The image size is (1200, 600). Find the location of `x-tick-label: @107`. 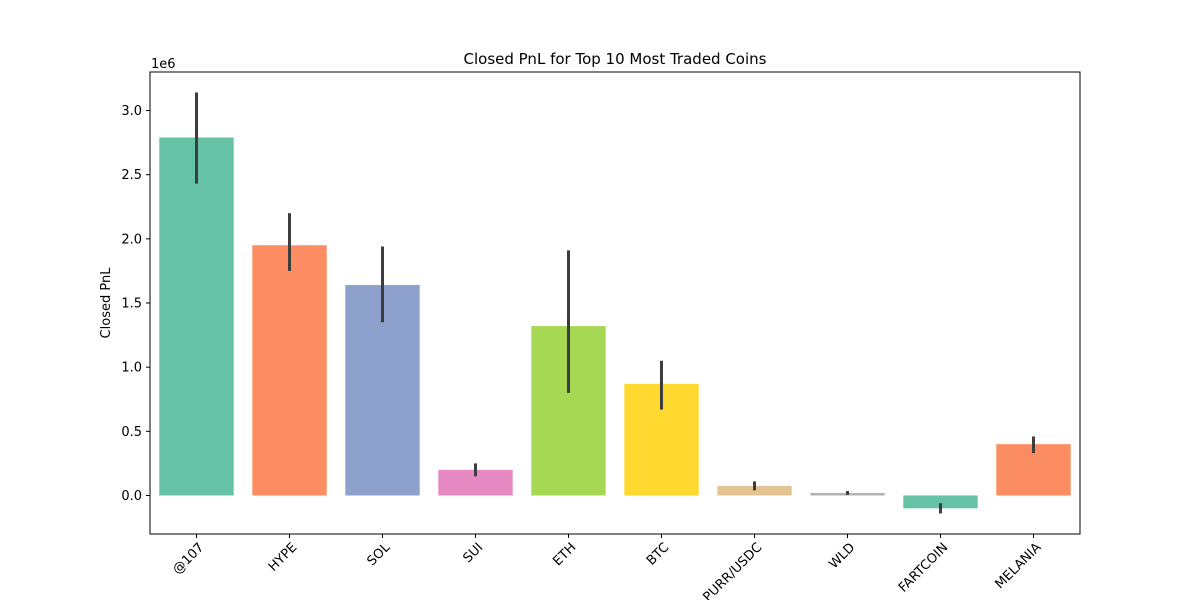

x-tick-label: @107 is located at coordinates (188, 558).